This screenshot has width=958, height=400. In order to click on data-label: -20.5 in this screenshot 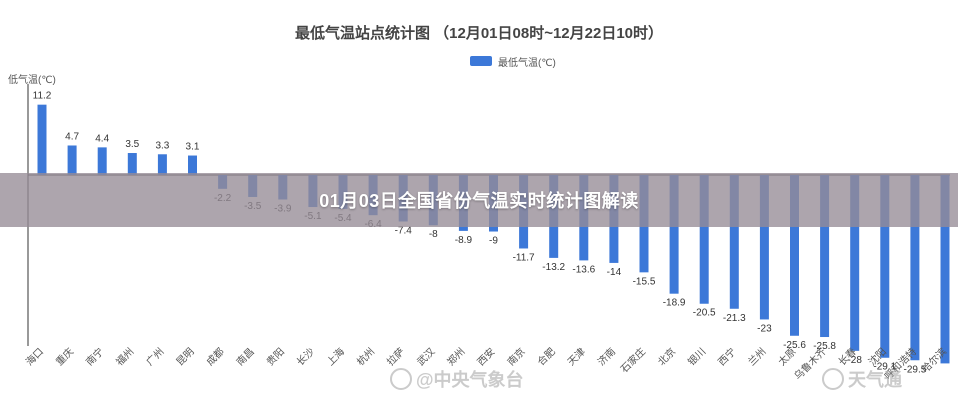, I will do `click(704, 313)`.